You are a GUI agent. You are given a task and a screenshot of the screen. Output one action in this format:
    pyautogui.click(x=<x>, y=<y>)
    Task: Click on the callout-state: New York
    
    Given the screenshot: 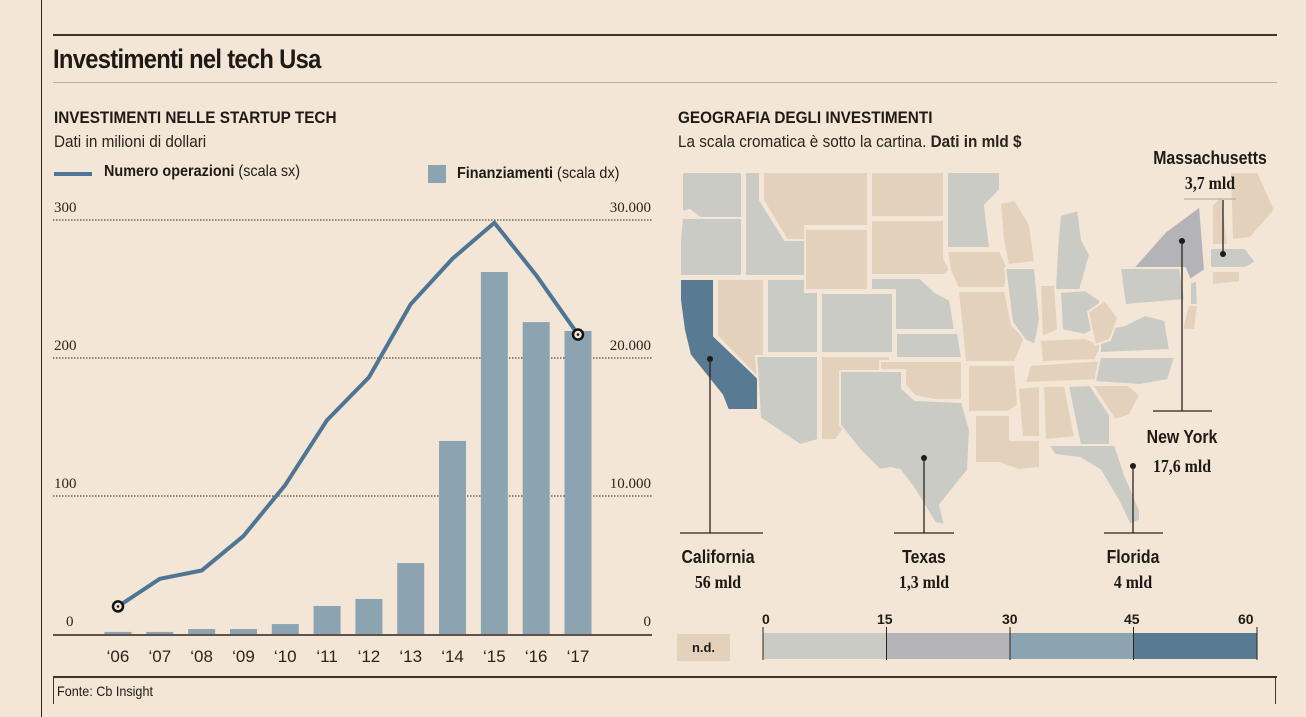 What is the action you would take?
    pyautogui.click(x=1182, y=437)
    